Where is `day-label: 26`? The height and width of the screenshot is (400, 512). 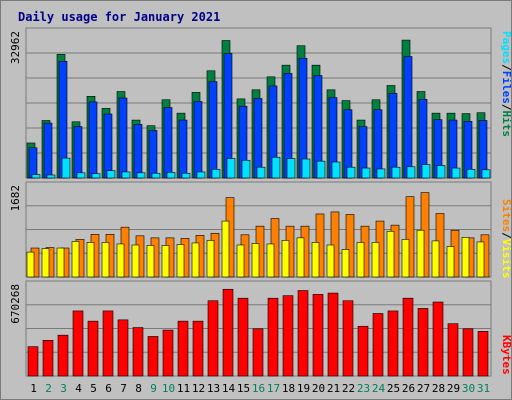 day-label: 26 is located at coordinates (408, 388).